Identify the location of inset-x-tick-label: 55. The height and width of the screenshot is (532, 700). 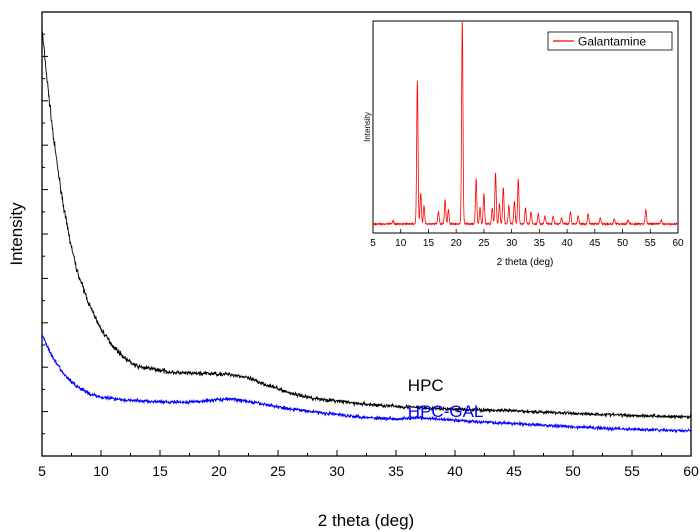
(651, 243).